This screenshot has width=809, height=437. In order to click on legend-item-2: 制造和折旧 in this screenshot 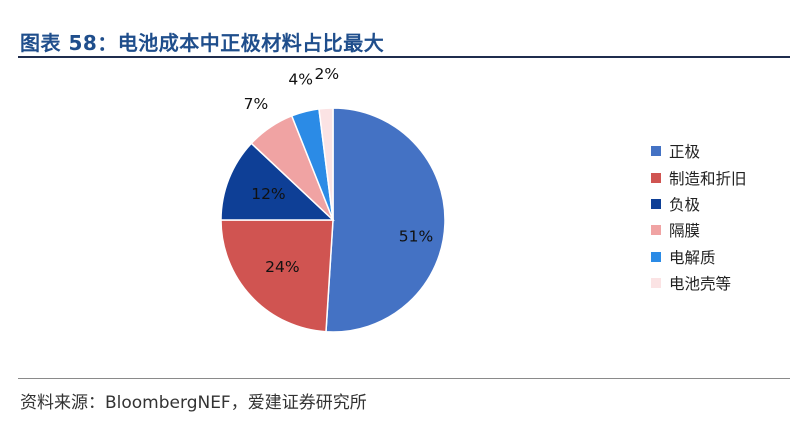, I will do `click(699, 177)`.